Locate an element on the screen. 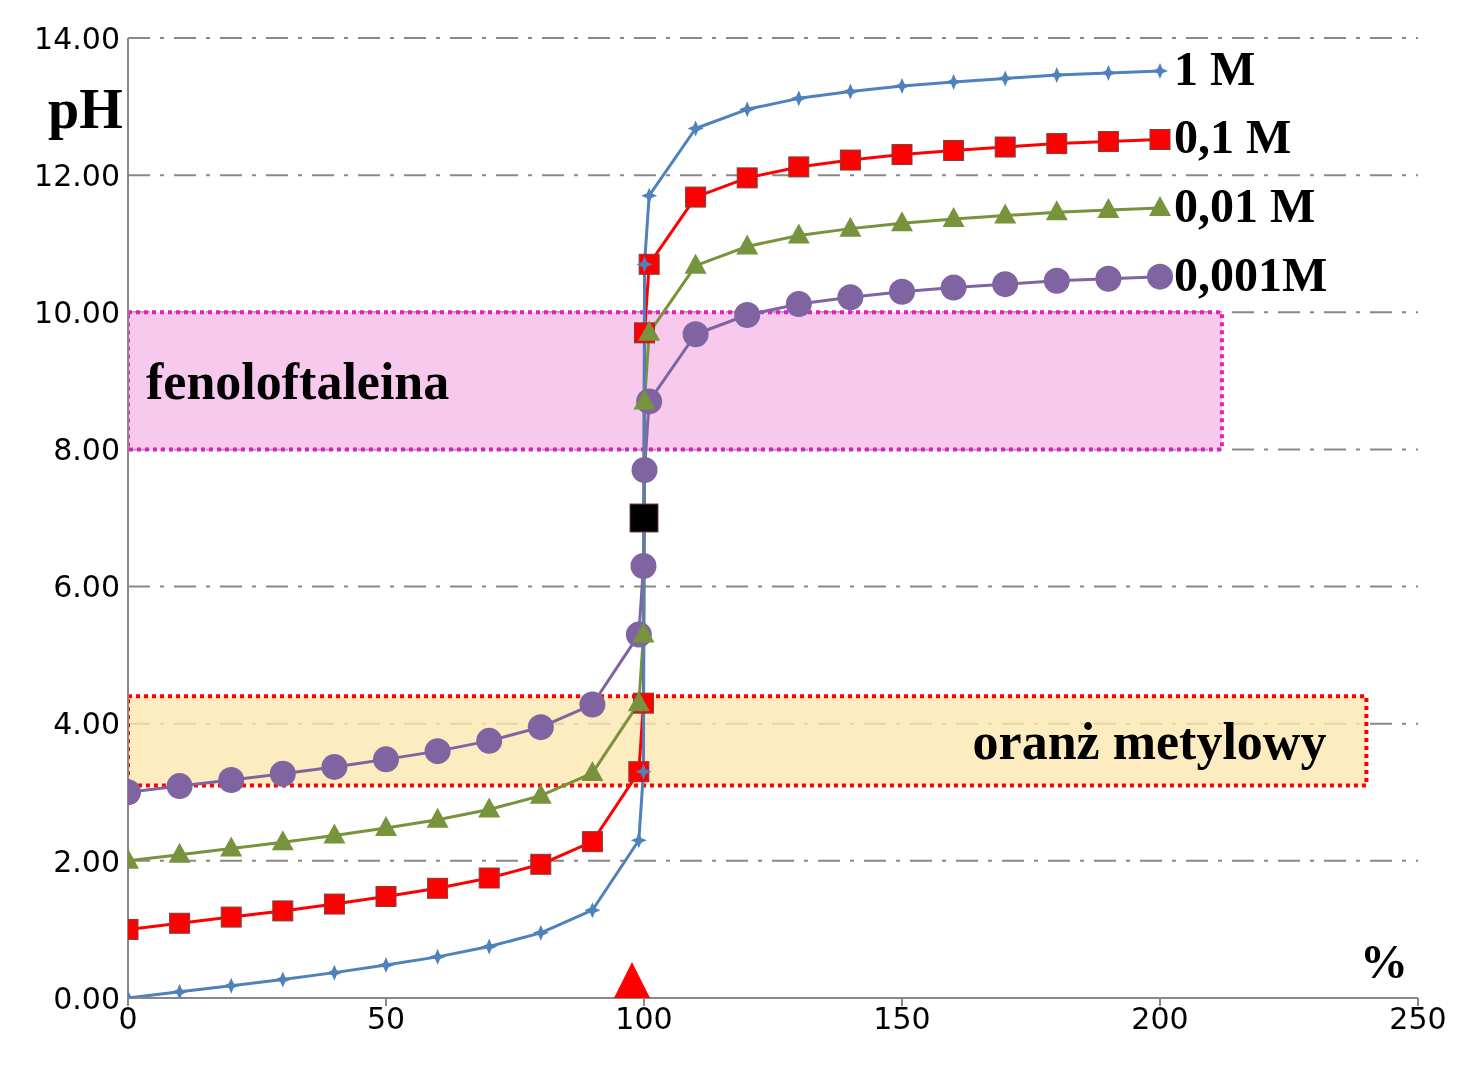 The width and height of the screenshot is (1462, 1072). band-label: oranż metylowy is located at coordinates (1149, 741).